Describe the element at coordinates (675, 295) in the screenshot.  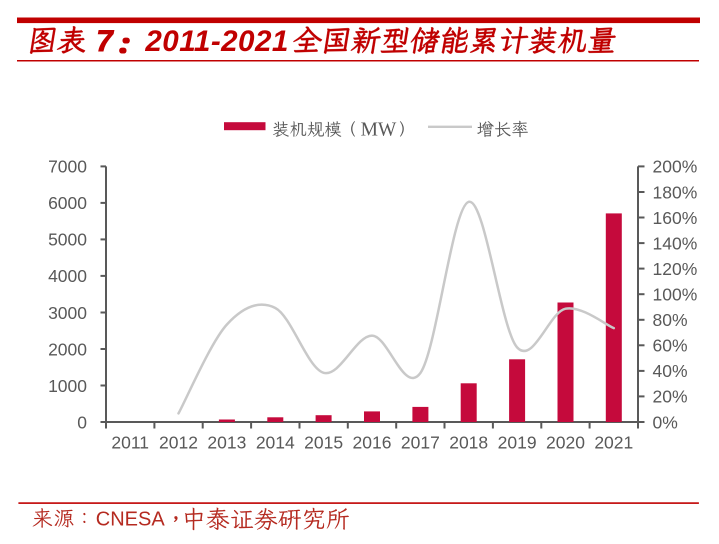
I see `svg-text: 100%` at that location.